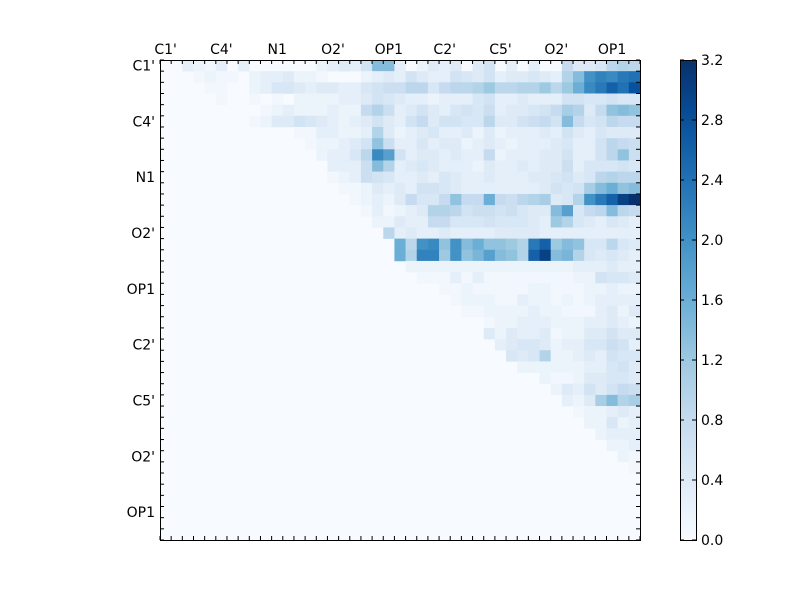 Image resolution: width=800 pixels, height=600 pixels. What do you see at coordinates (712, 361) in the screenshot?
I see `colorbar-tick-label: 1.2` at bounding box center [712, 361].